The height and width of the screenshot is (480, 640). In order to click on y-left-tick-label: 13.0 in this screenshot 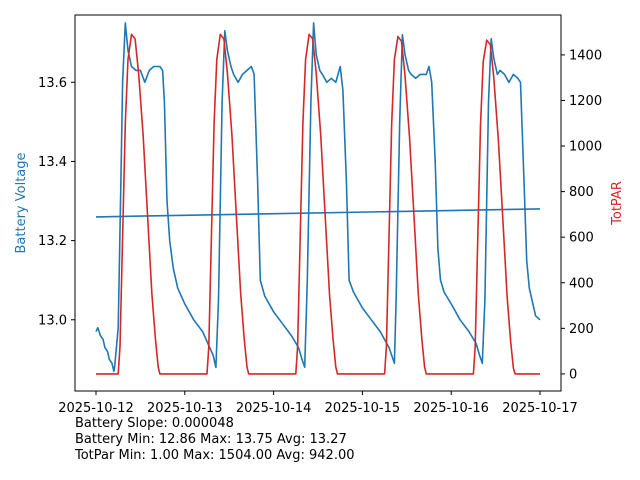, I will do `click(52, 320)`.